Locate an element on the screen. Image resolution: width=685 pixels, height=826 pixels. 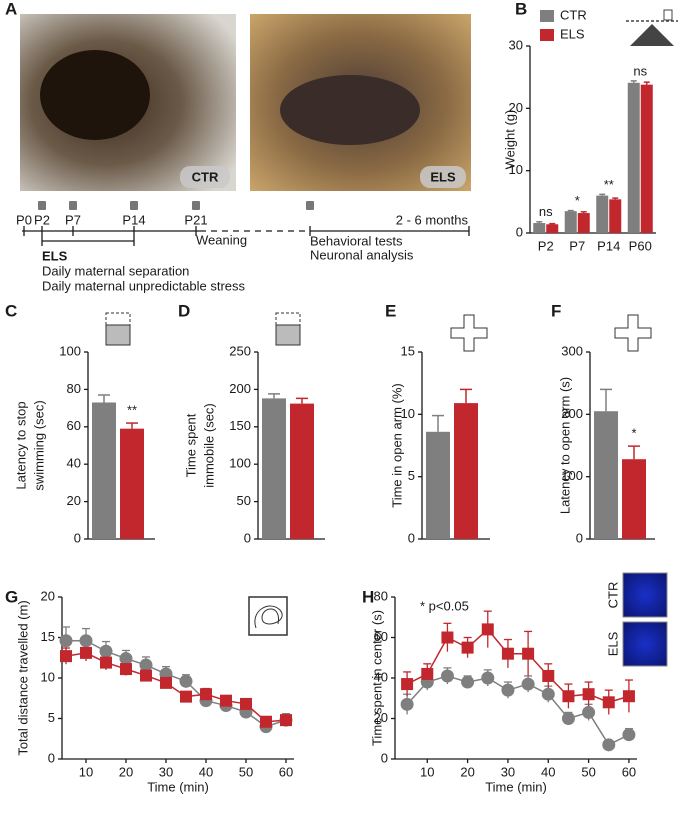
significance: ** is located at coordinates (132, 409).